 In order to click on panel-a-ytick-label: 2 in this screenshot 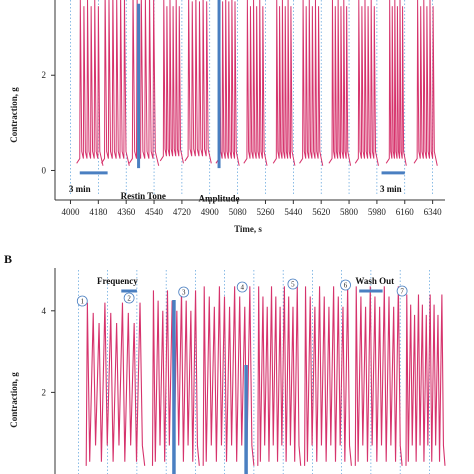, I will do `click(44, 75)`.